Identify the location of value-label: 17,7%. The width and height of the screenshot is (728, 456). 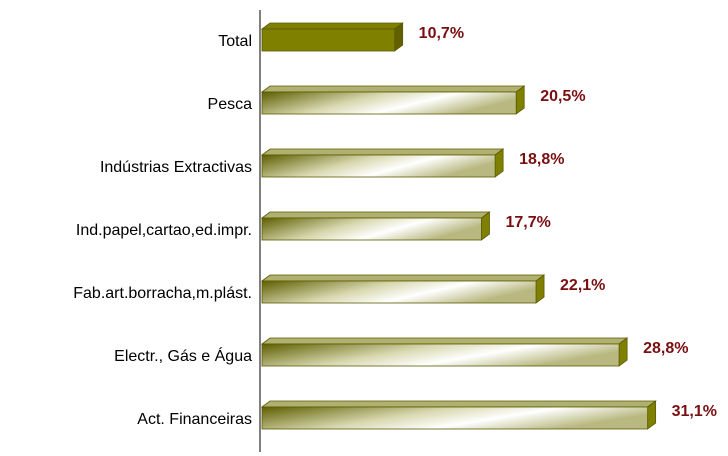
(527, 222).